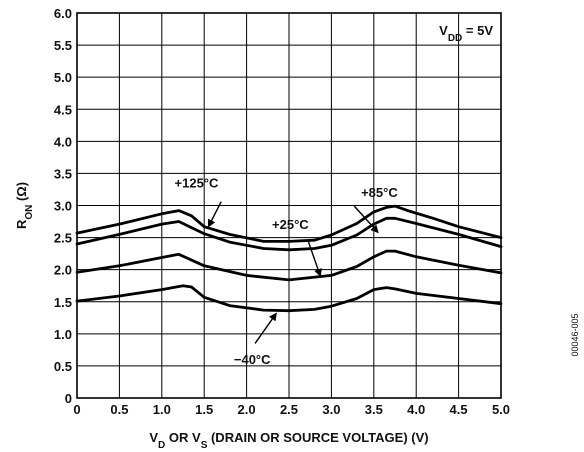  Describe the element at coordinates (575, 334) in the screenshot. I see `figure-id: 00046-005` at that location.